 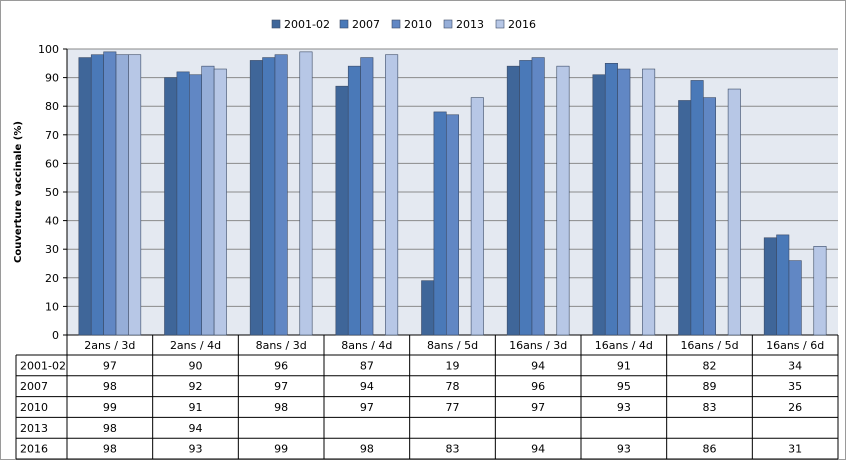 I want to click on legend-label: 2001-02, so click(x=307, y=24).